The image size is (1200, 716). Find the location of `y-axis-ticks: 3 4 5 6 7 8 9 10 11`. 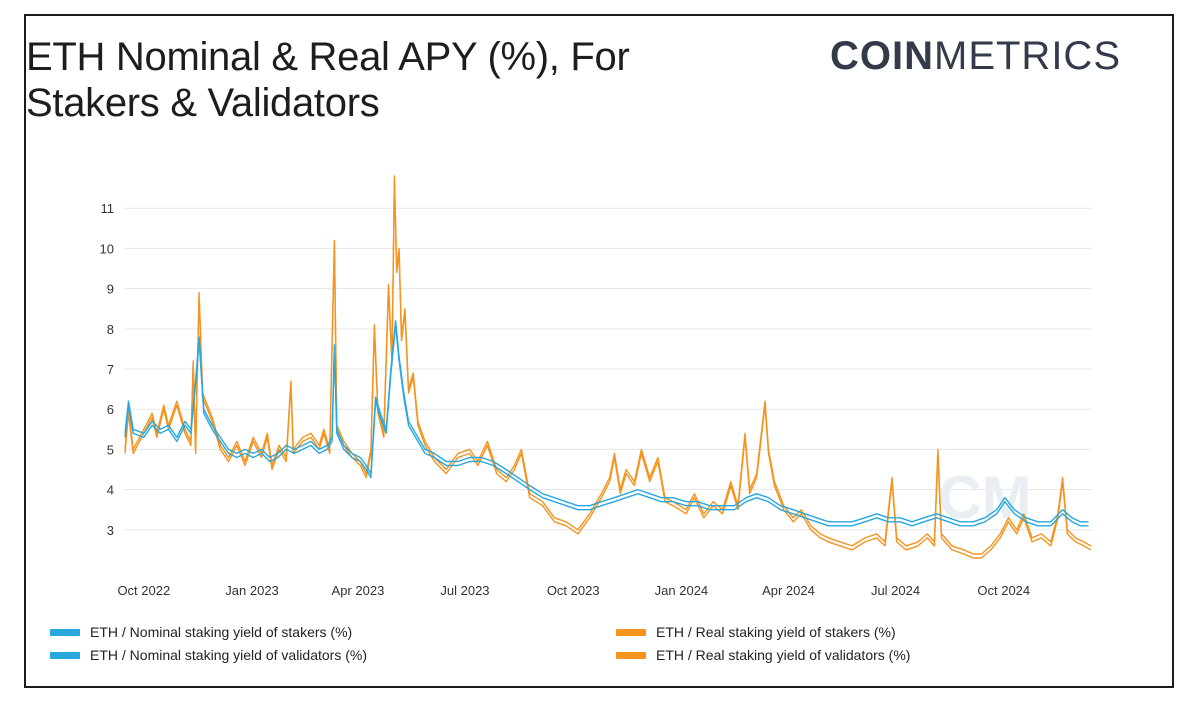

y-axis-ticks: 3 4 5 6 7 8 9 10 11 is located at coordinates (107, 369).